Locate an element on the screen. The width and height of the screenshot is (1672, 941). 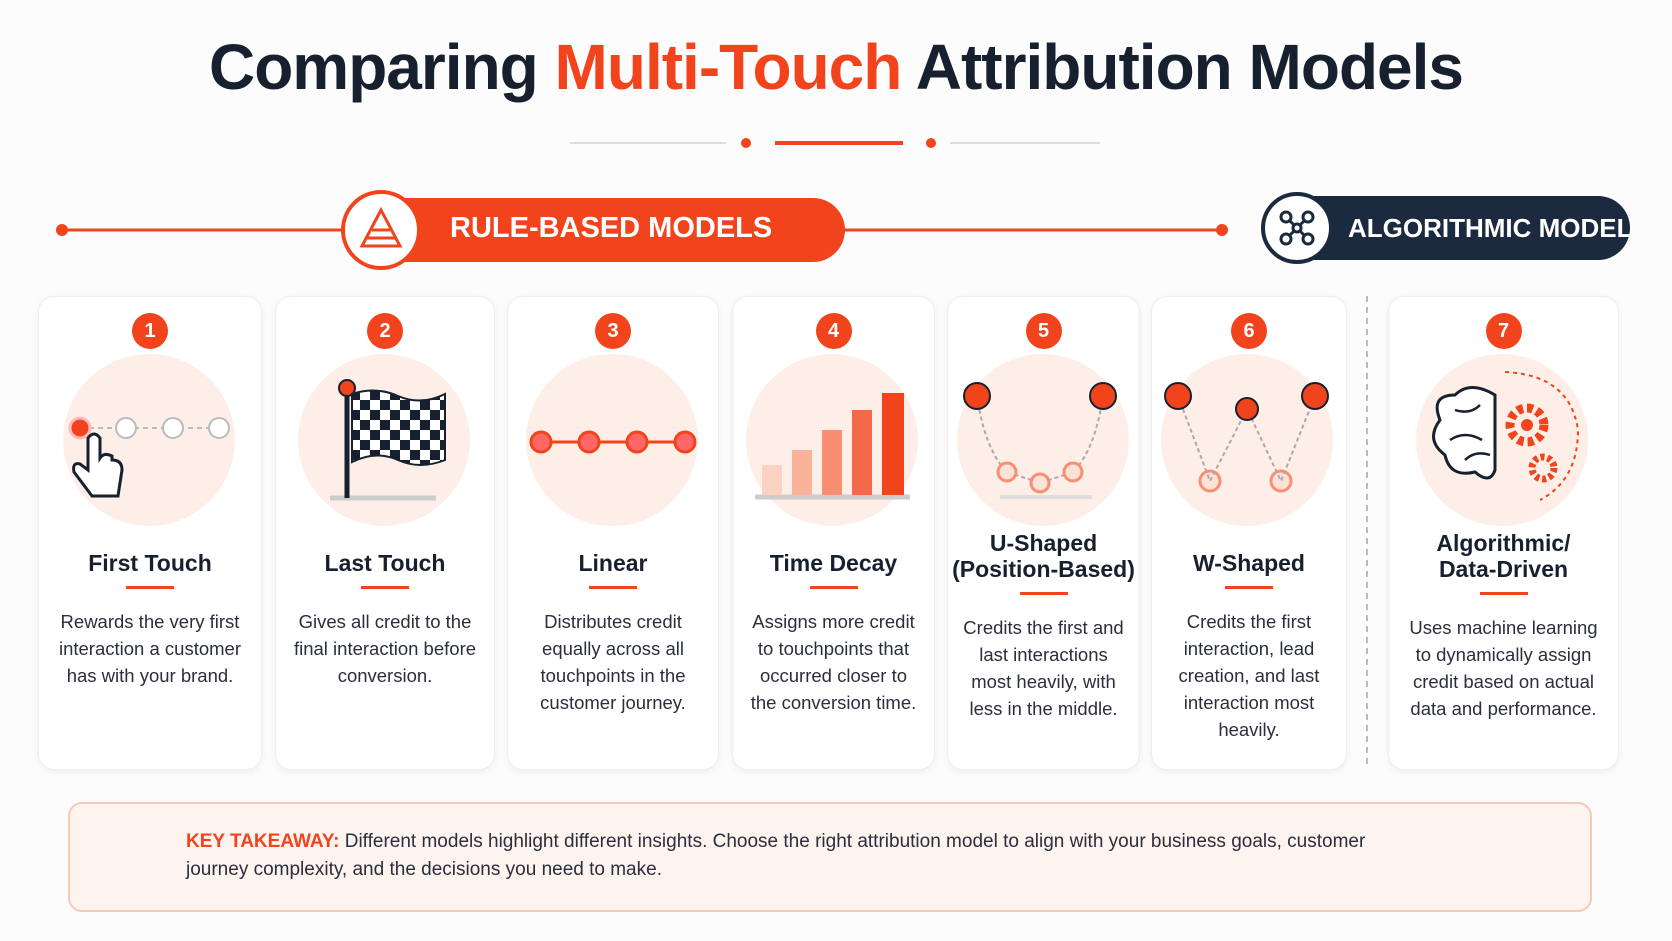
card-title: Algorithmic/Data-Driven is located at coordinates (1503, 556).